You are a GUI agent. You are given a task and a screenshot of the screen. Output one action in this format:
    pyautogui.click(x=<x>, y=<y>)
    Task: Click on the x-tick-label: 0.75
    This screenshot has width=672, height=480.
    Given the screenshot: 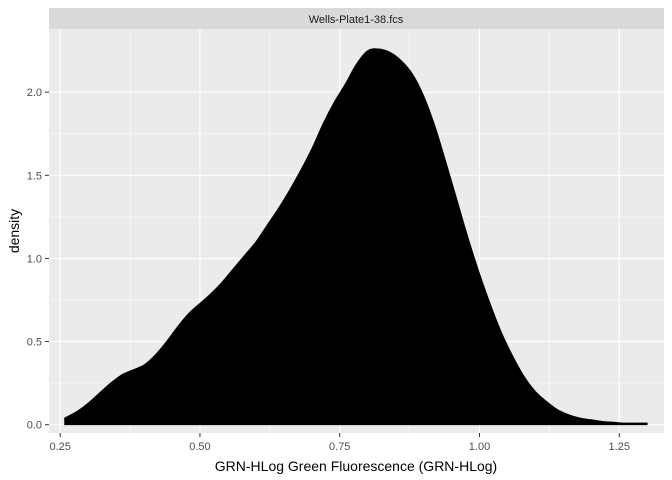 What is the action you would take?
    pyautogui.click(x=339, y=447)
    